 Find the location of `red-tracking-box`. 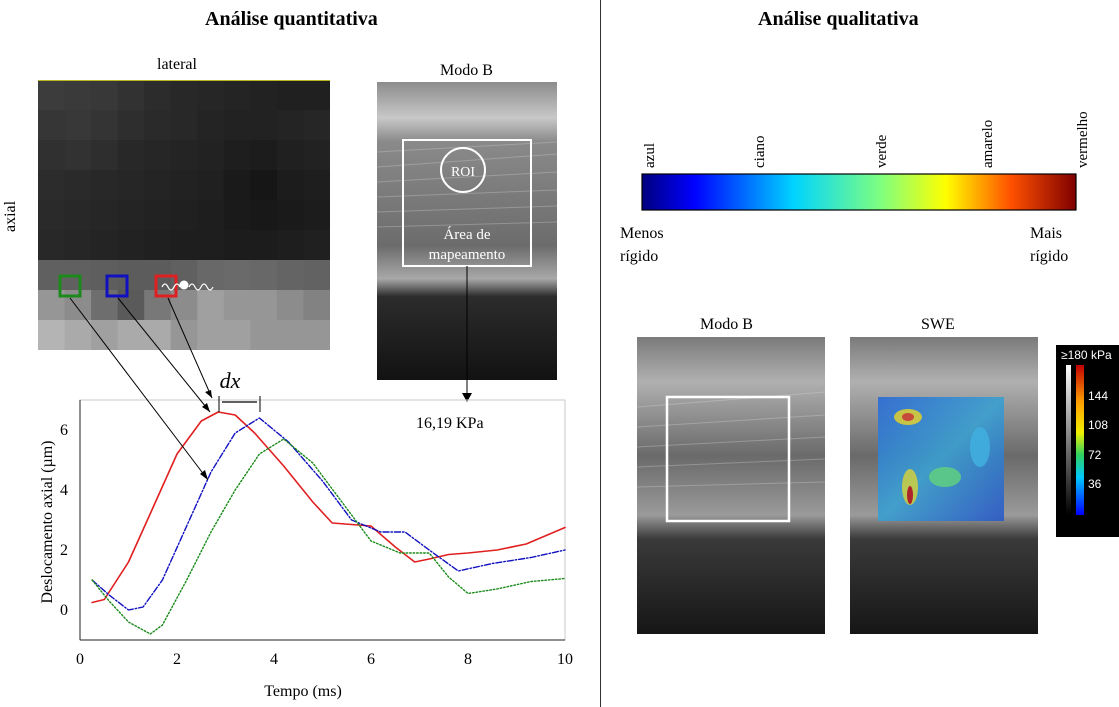

red-tracking-box is located at coordinates (166, 286).